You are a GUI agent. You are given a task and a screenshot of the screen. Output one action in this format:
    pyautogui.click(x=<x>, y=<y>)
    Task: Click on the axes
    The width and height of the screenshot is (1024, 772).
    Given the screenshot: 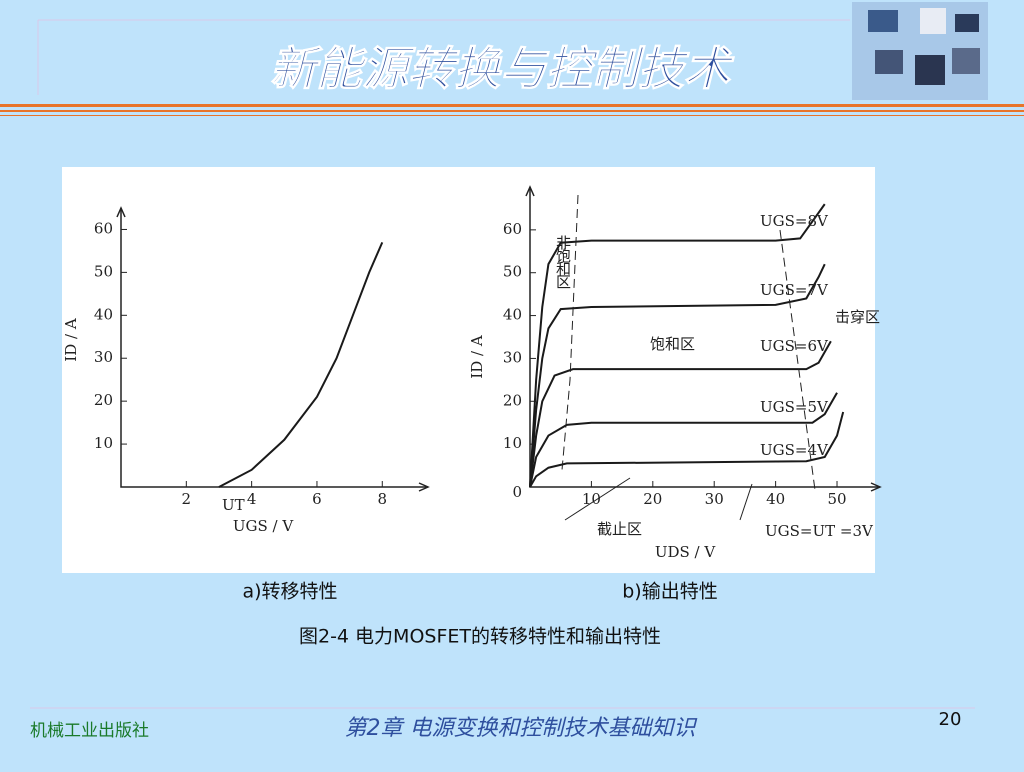 What is the action you would take?
    pyautogui.click(x=274, y=348)
    